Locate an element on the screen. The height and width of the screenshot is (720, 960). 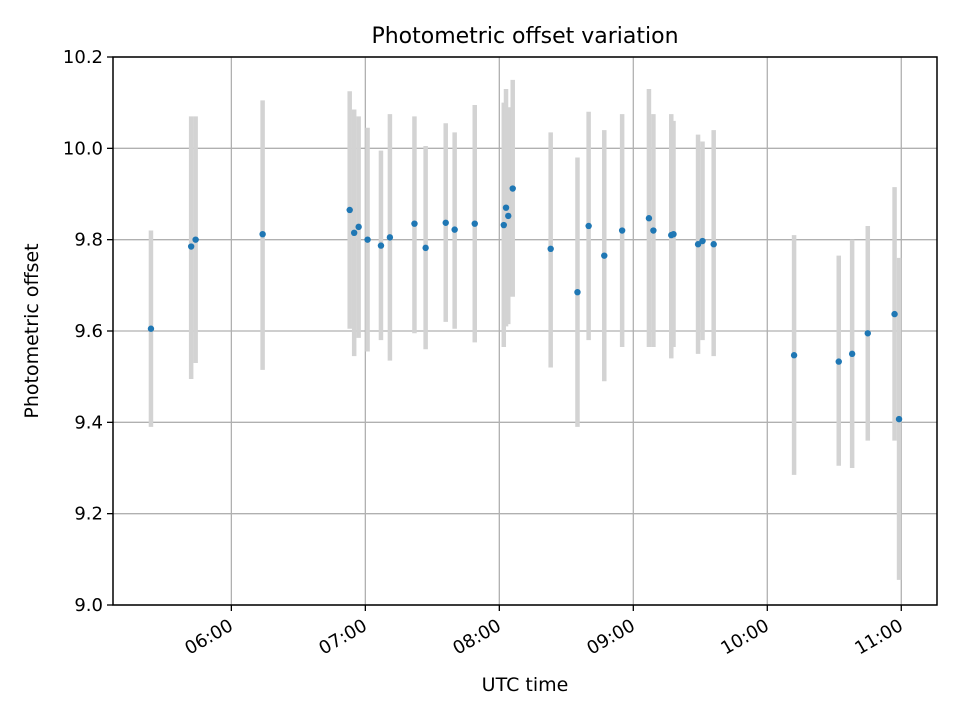
y-tick-label: 9.2 is located at coordinates (88, 514).